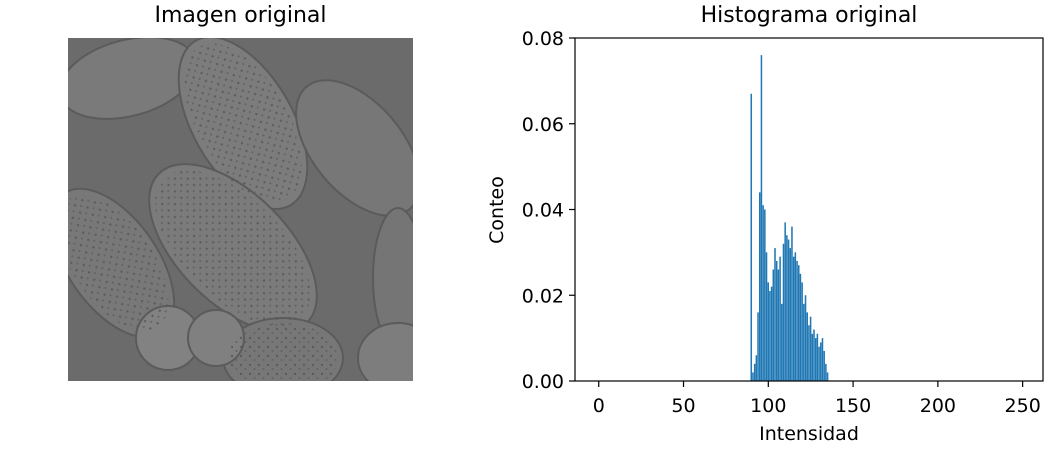 Image resolution: width=1050 pixels, height=450 pixels. I want to click on y-axis-label: Conteo, so click(497, 210).